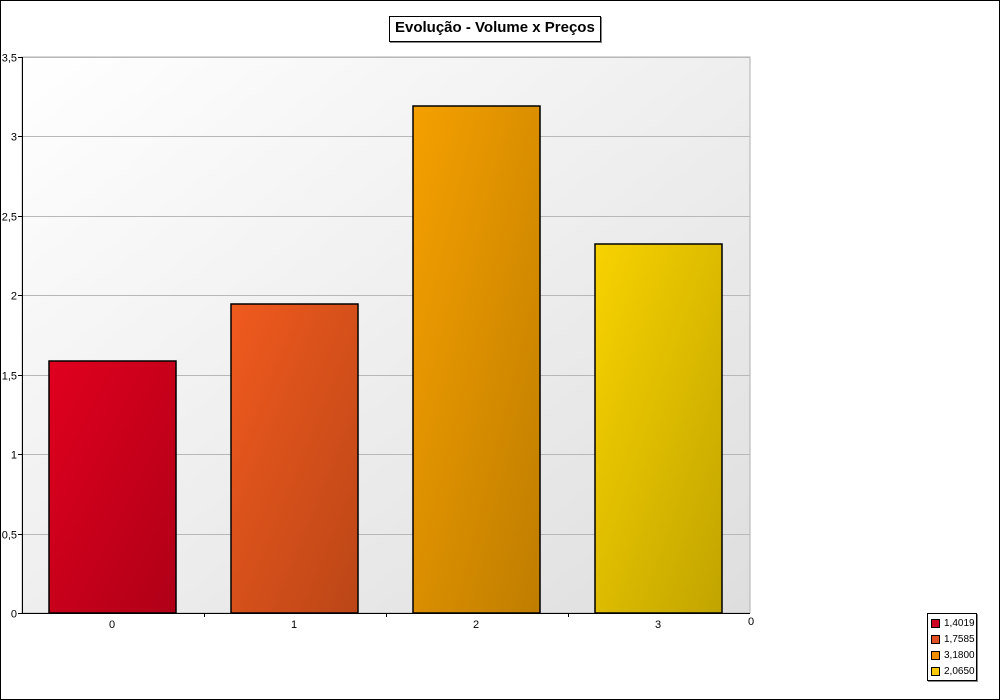  What do you see at coordinates (9, 377) in the screenshot?
I see `y-tick-label: 1,5` at bounding box center [9, 377].